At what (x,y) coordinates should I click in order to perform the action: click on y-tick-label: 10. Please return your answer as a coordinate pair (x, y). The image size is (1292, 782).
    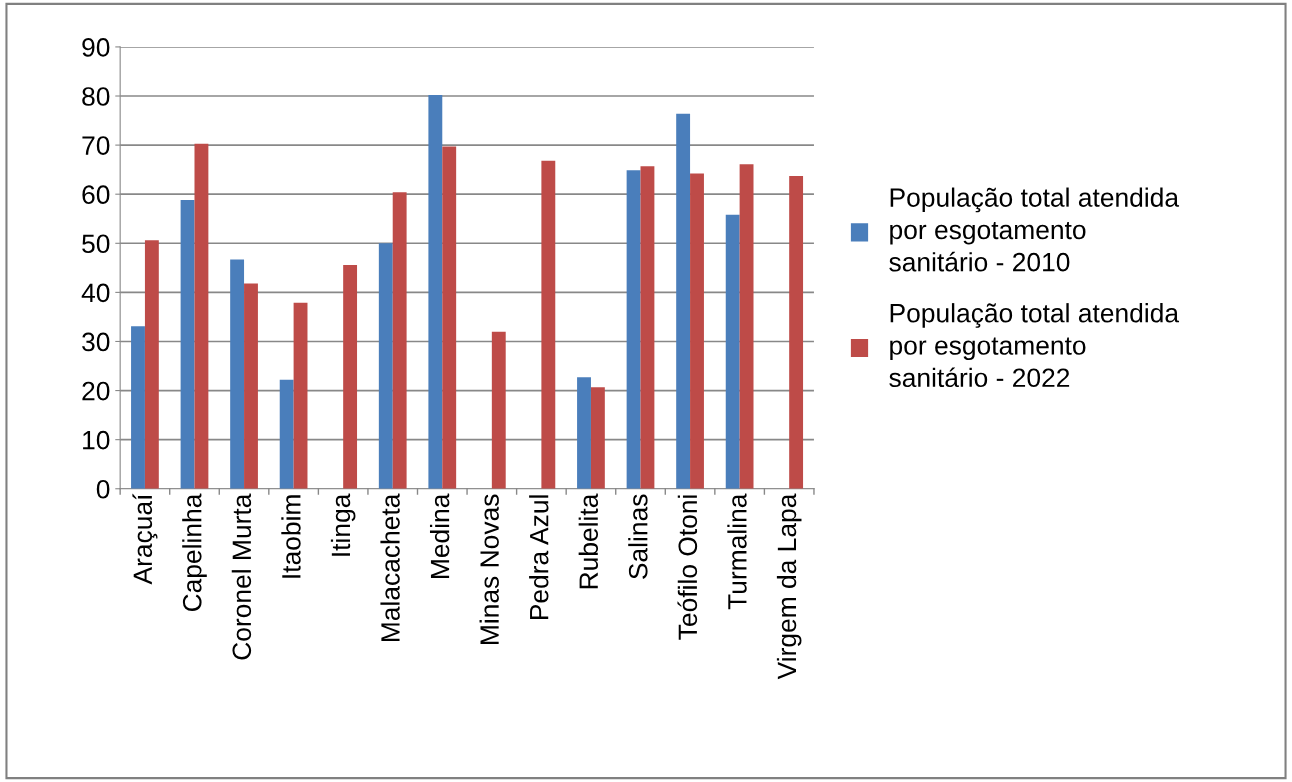
    Looking at the image, I should click on (96, 440).